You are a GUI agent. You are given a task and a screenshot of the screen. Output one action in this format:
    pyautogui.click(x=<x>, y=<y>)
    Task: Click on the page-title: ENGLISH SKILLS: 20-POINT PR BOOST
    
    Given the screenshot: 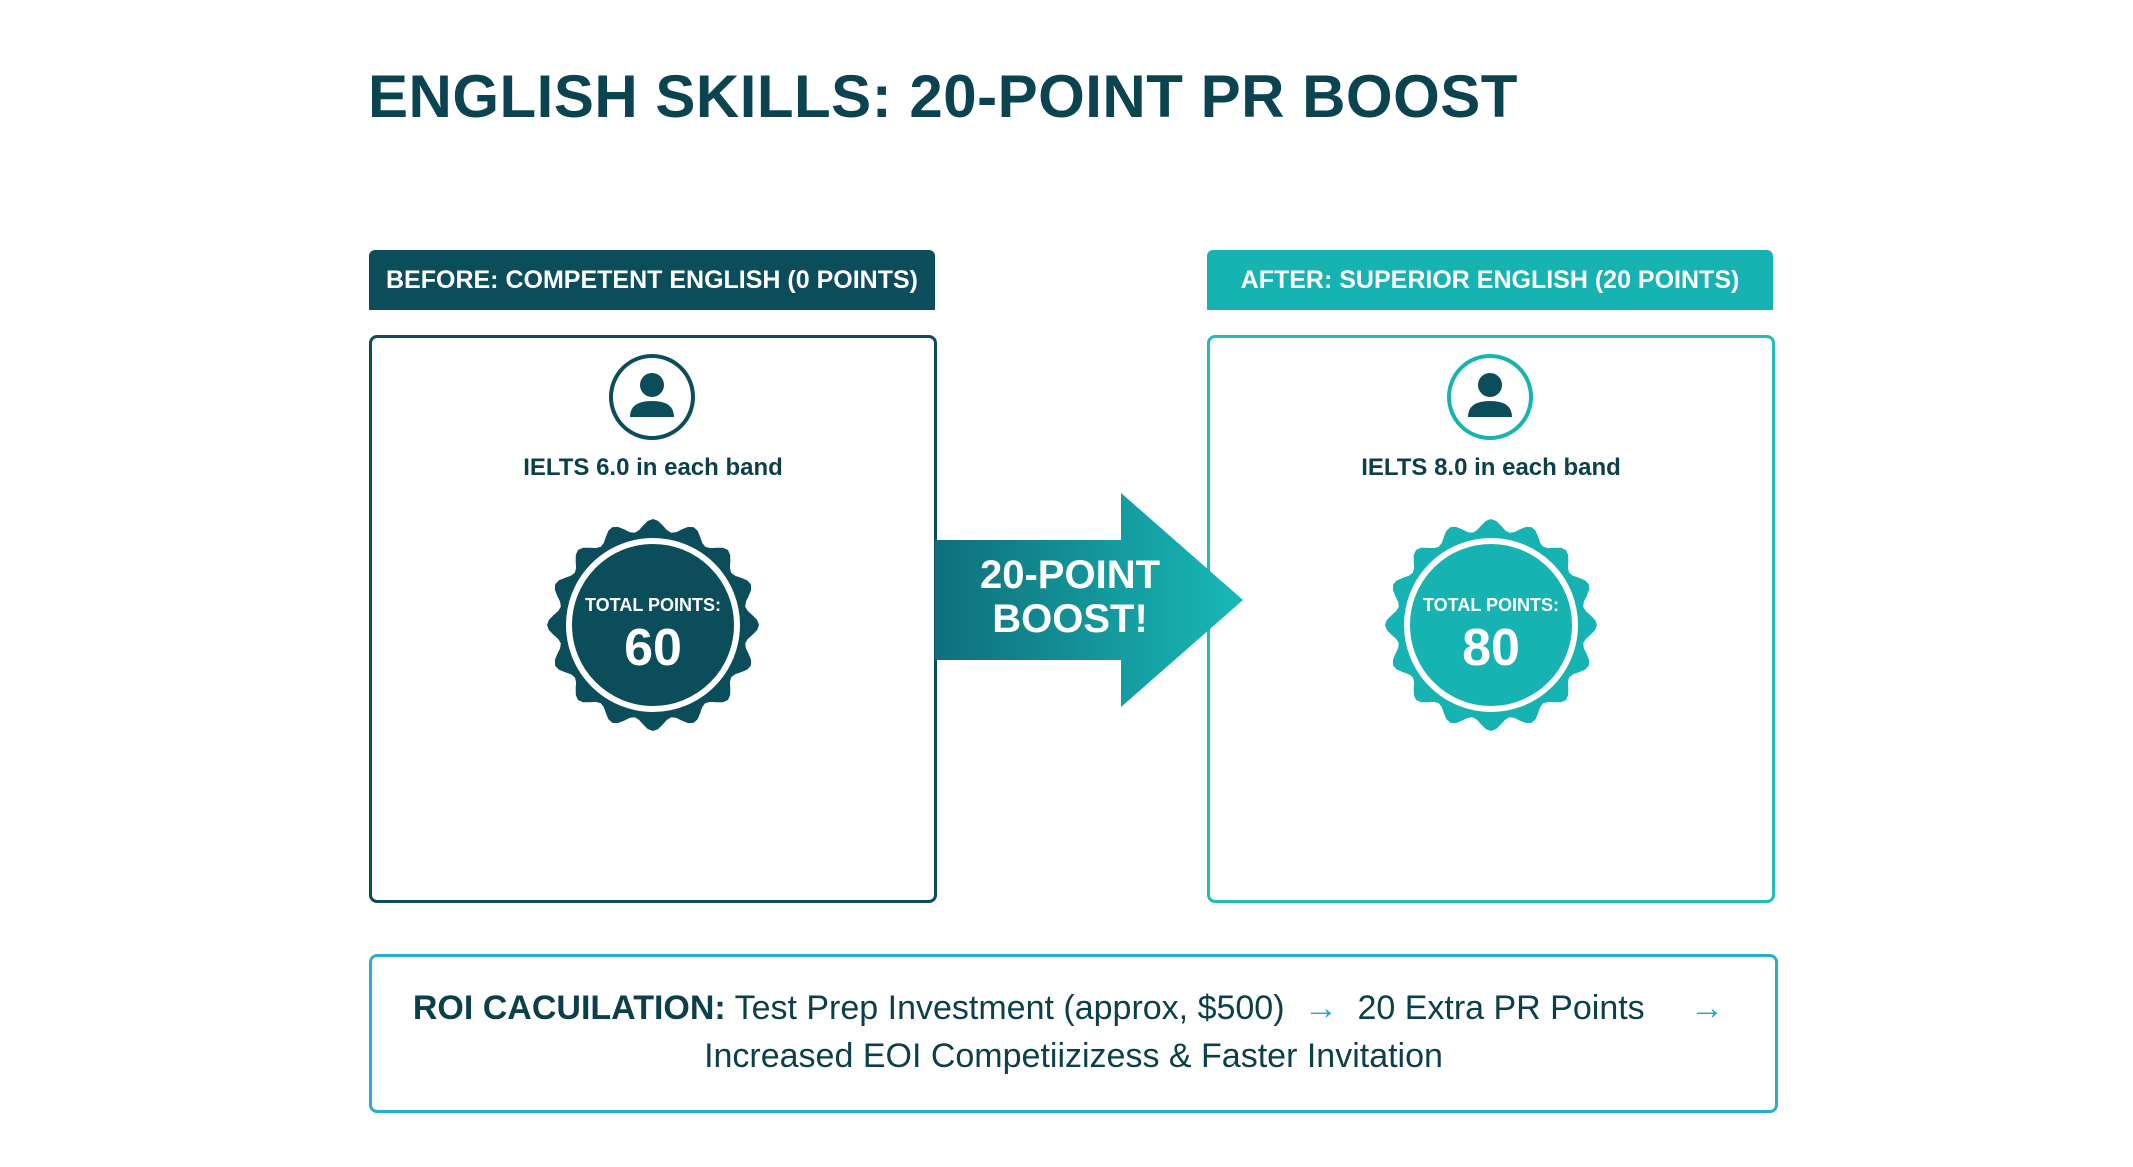 What is the action you would take?
    pyautogui.click(x=943, y=96)
    